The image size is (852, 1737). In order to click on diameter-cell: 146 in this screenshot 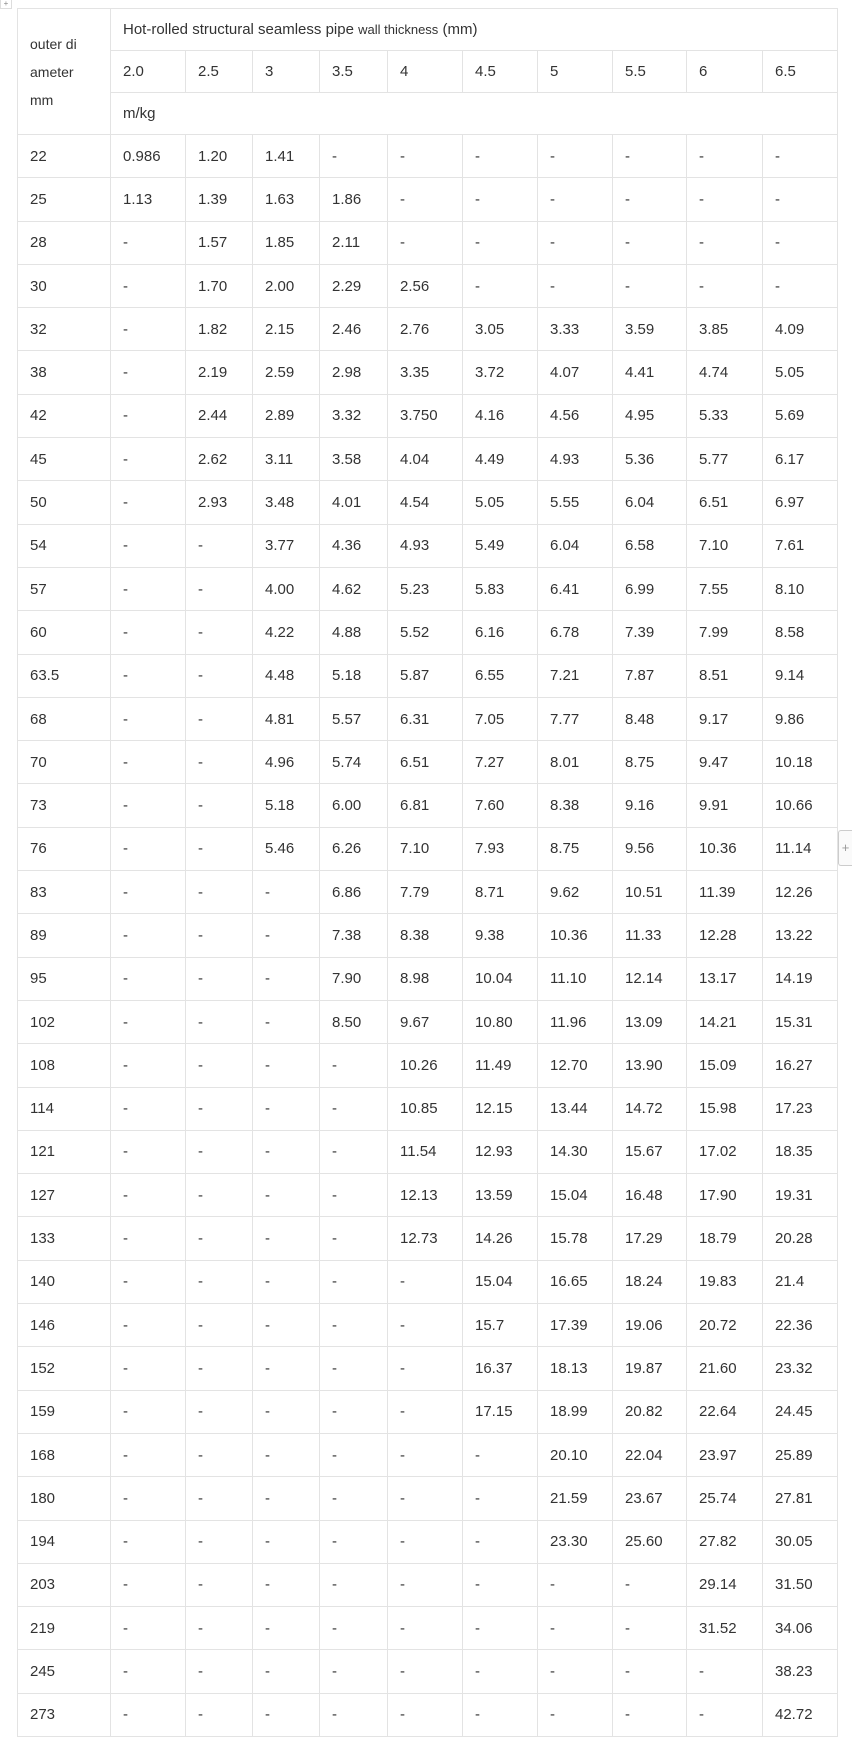, I will do `click(64, 1325)`.